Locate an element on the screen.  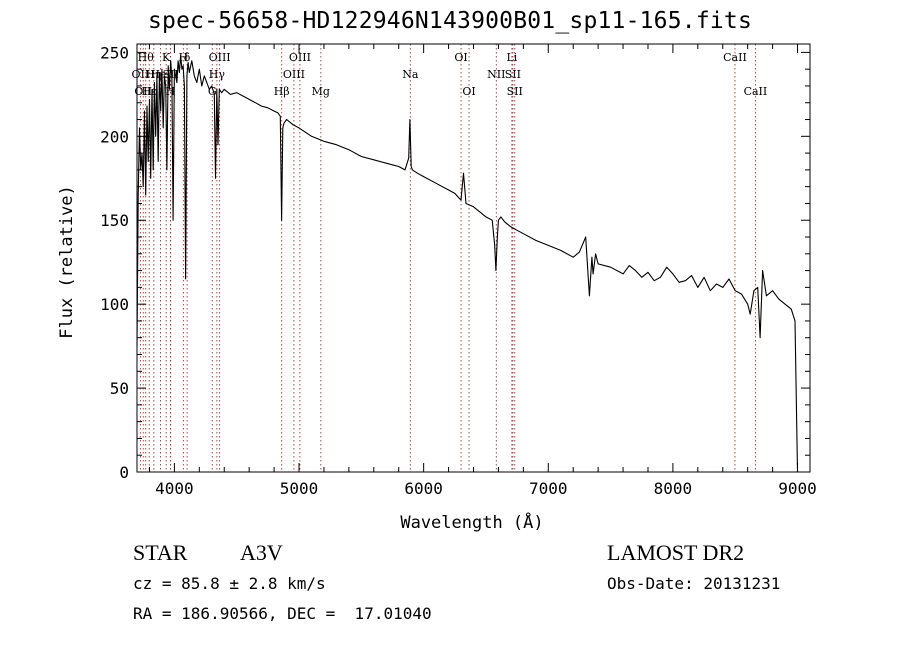
line-marker-label: Na is located at coordinates (410, 74).